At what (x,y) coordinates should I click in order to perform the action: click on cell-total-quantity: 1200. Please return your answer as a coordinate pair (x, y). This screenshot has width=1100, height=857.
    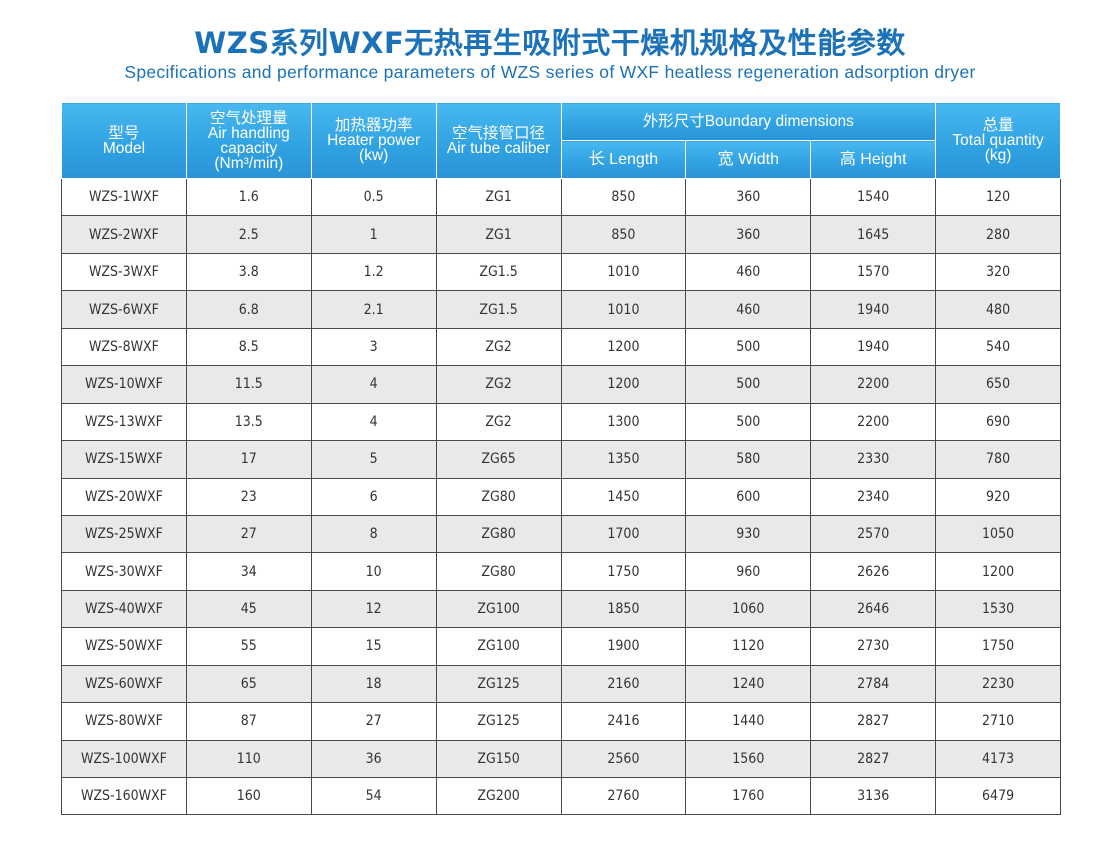
    Looking at the image, I should click on (998, 571).